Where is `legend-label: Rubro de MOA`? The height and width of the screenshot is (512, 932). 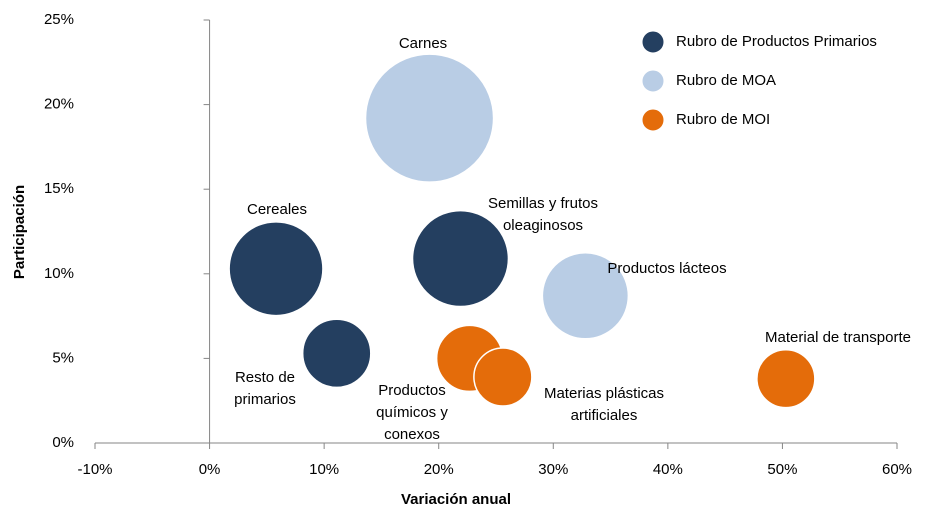
legend-label: Rubro de MOA is located at coordinates (726, 80).